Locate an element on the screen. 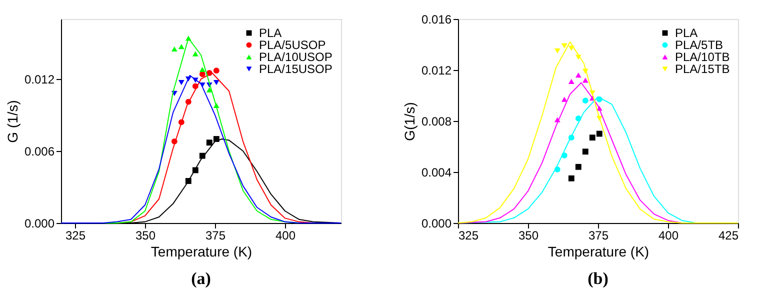 The height and width of the screenshot is (296, 778). legend-label: PLA/5USOP is located at coordinates (292, 45).